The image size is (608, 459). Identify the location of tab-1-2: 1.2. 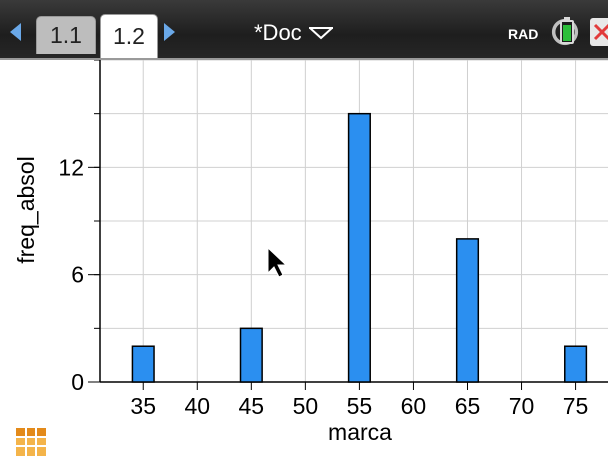
(129, 36).